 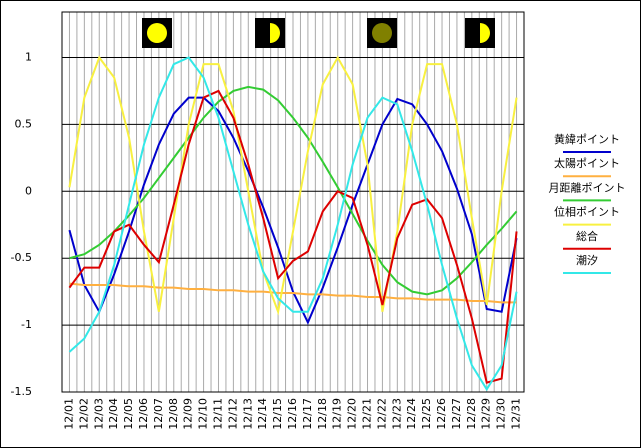 I want to click on x-tick-label: 12/02, so click(x=83, y=414).